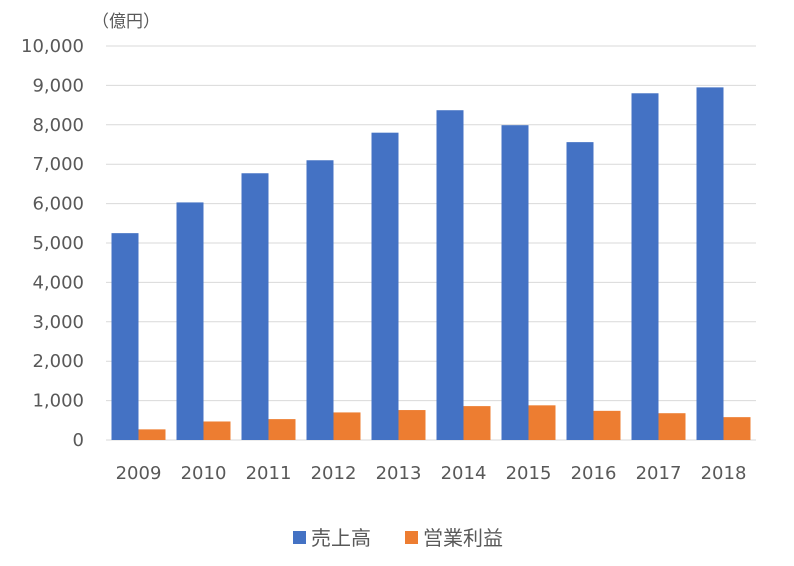 The height and width of the screenshot is (566, 794). Describe the element at coordinates (724, 473) in the screenshot. I see `x-tick-label: 2018` at that location.